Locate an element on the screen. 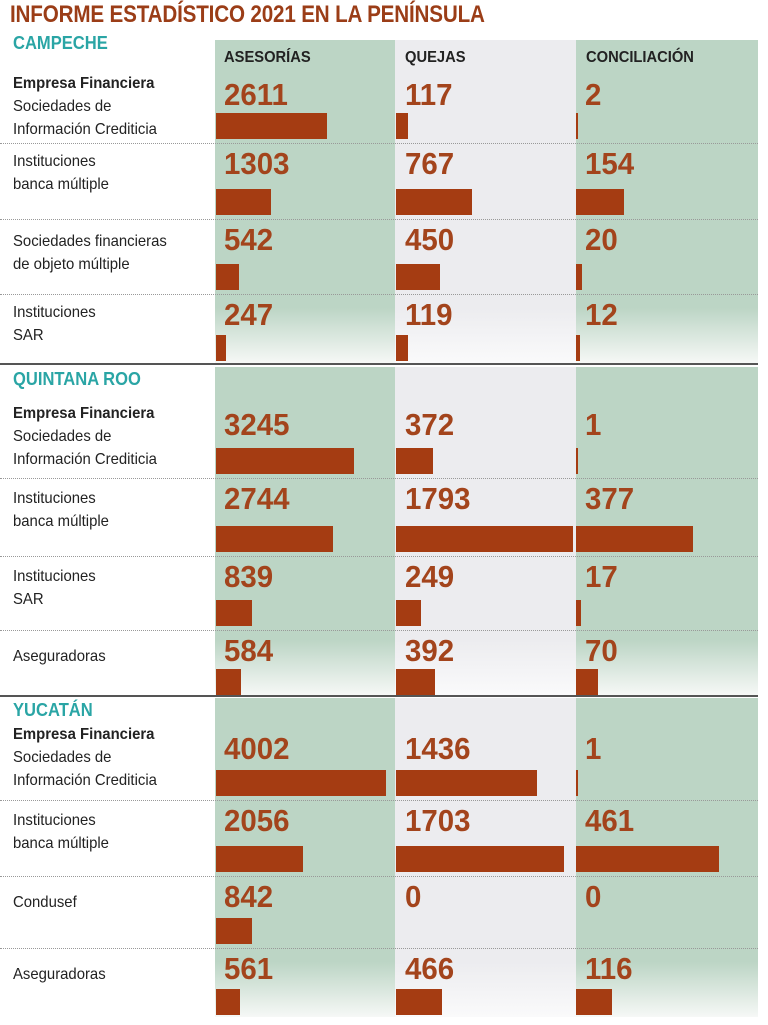  value-quejas: 1793 is located at coordinates (438, 498).